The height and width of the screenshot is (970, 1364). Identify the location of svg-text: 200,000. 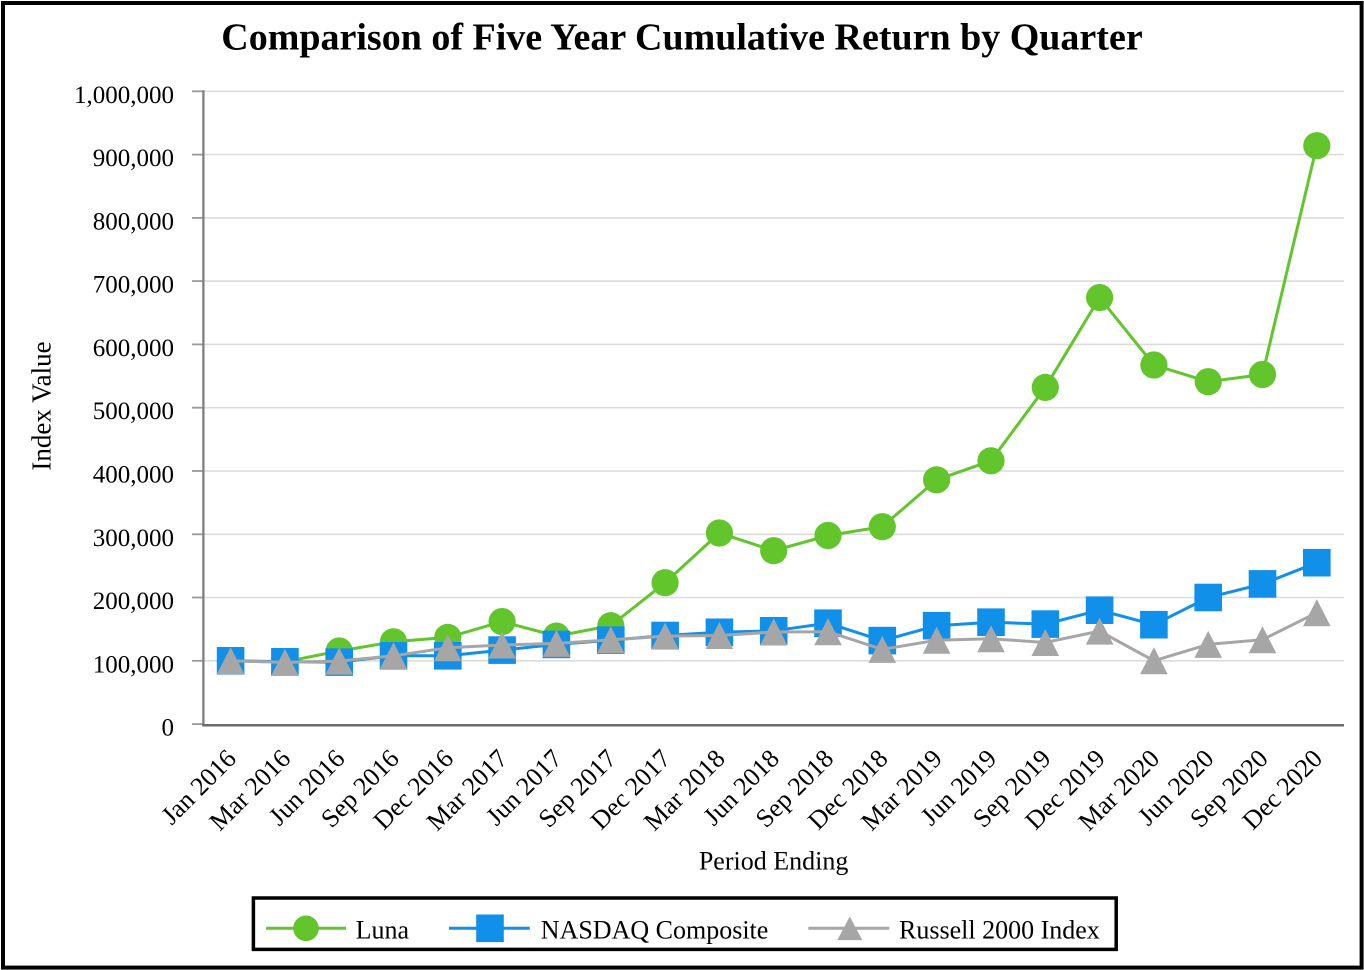
(133, 601).